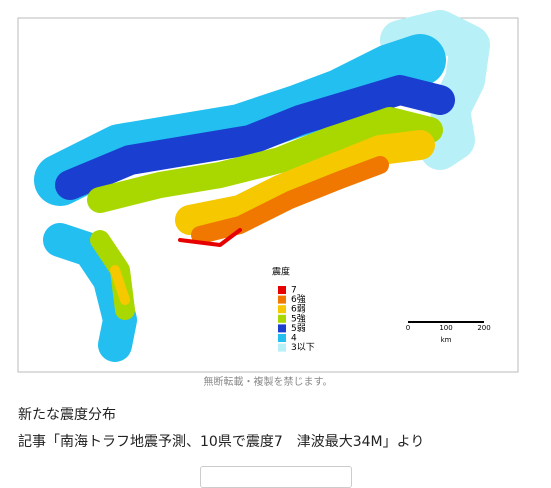 Image resolution: width=551 pixels, height=488 pixels. I want to click on legend-title: 震度, so click(281, 272).